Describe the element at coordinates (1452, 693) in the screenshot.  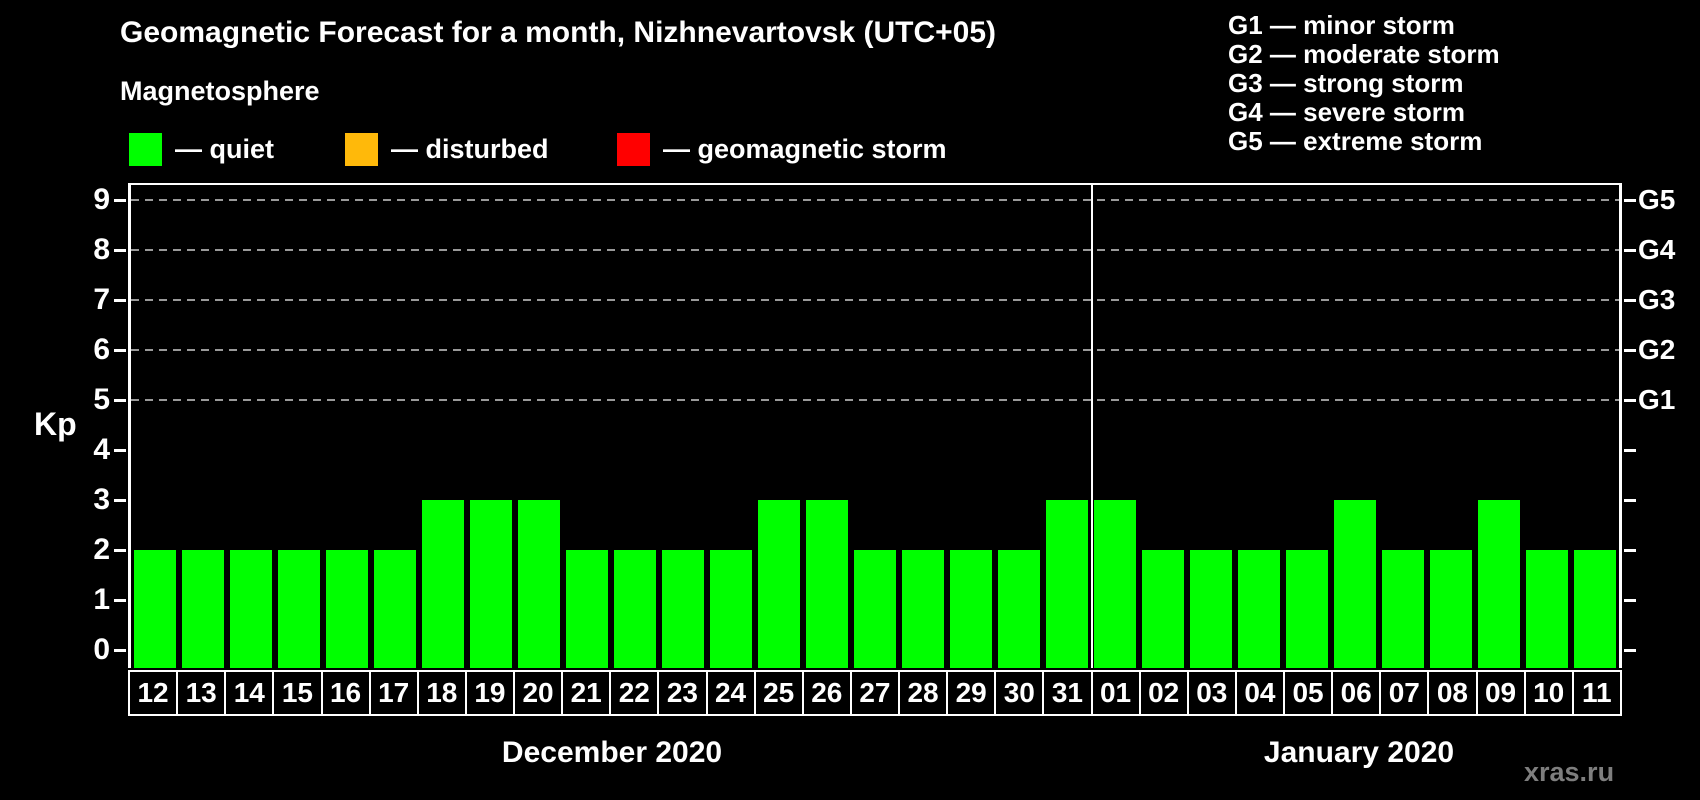
I see `day-label-08: 08` at that location.